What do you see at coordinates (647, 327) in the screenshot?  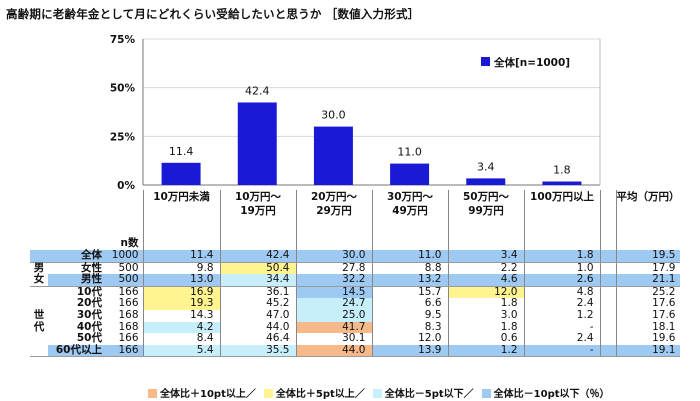 I see `avg-value: 18.1` at bounding box center [647, 327].